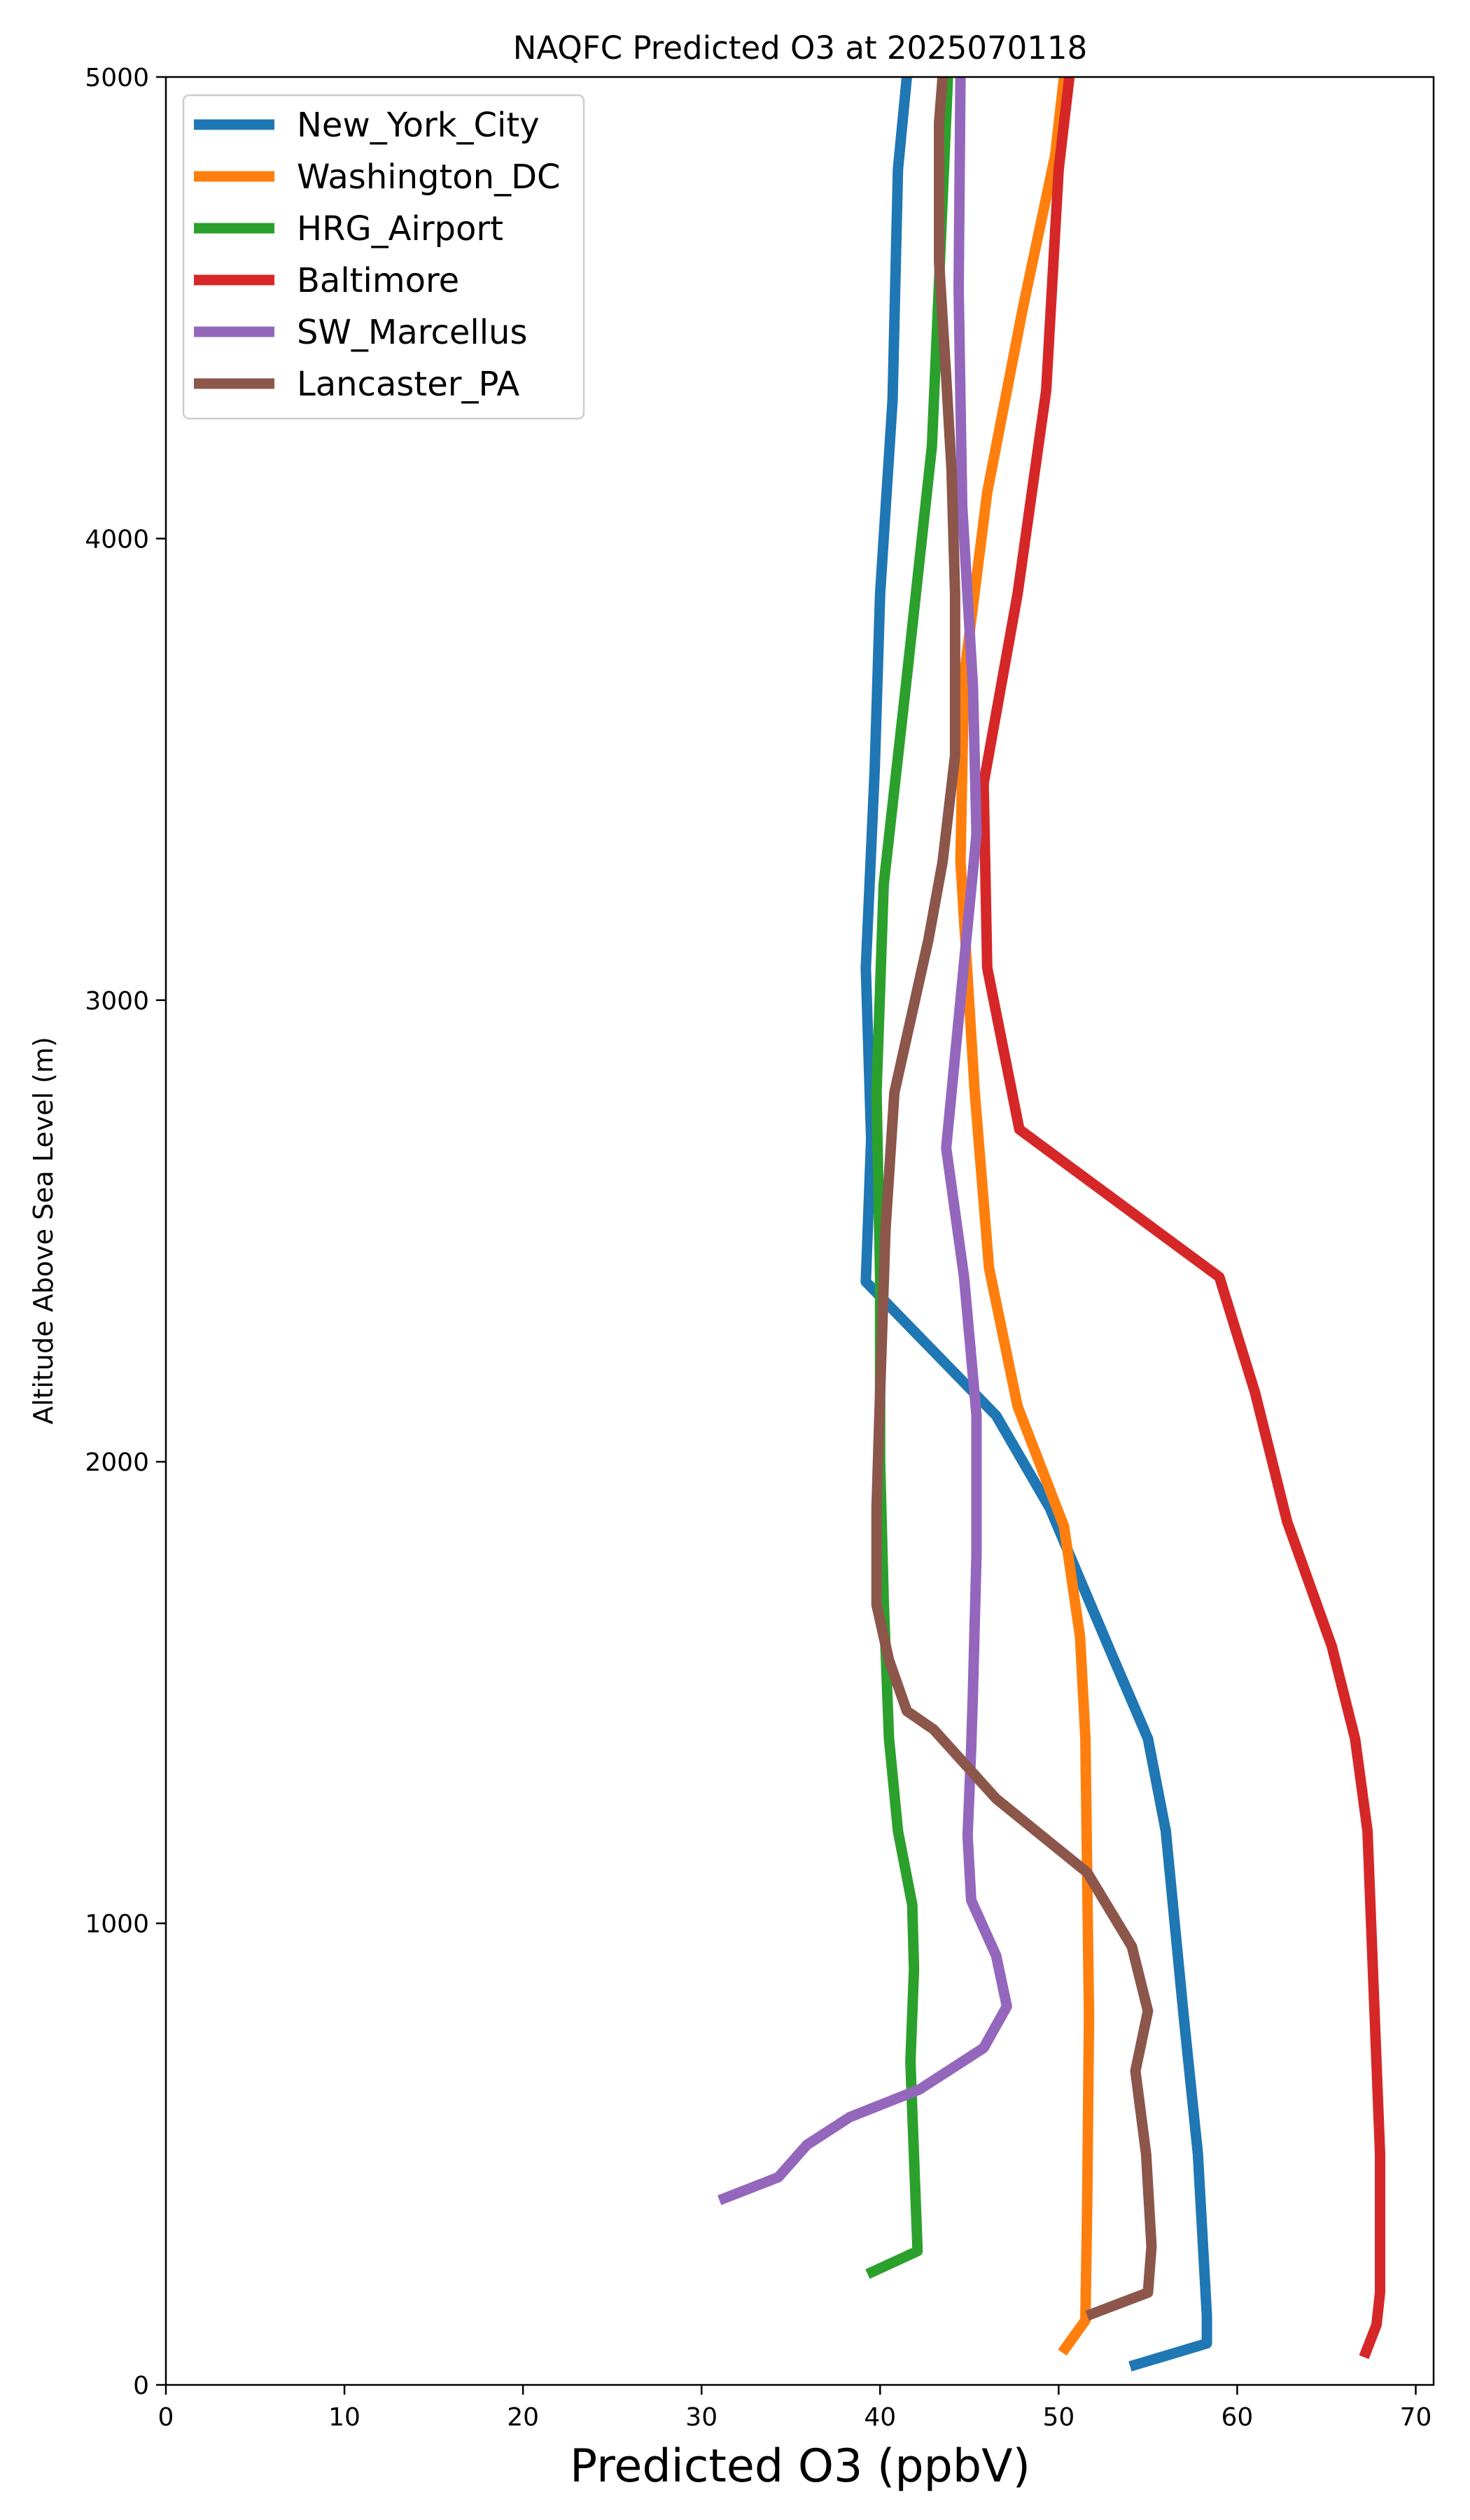 This screenshot has height=2520, width=1470. Describe the element at coordinates (117, 1462) in the screenshot. I see `y-tick-label: 2000` at that location.